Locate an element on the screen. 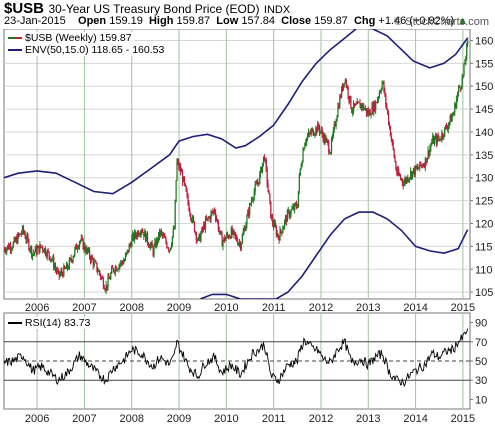 This screenshot has width=495, height=426. price-x-tick-label: 2009 is located at coordinates (179, 308).